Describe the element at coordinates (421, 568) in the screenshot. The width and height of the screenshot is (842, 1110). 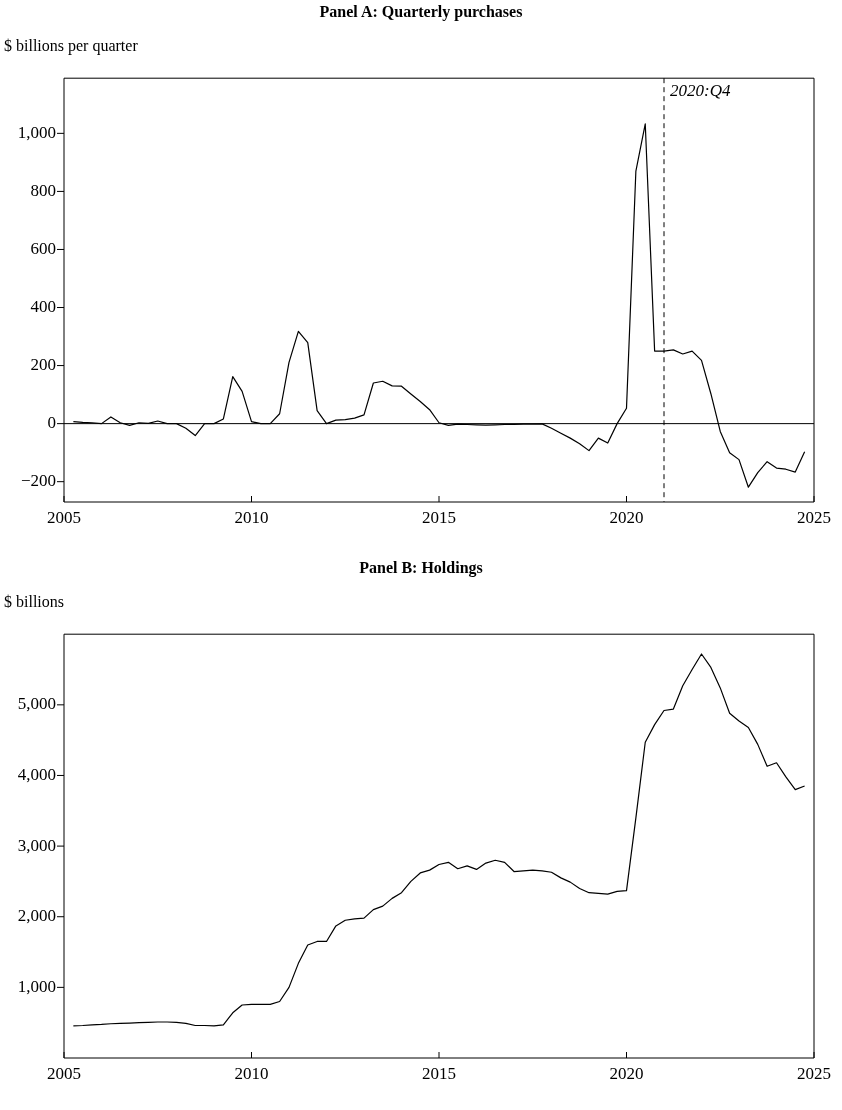
I see `chart-title: Panel B: Holdings` at that location.